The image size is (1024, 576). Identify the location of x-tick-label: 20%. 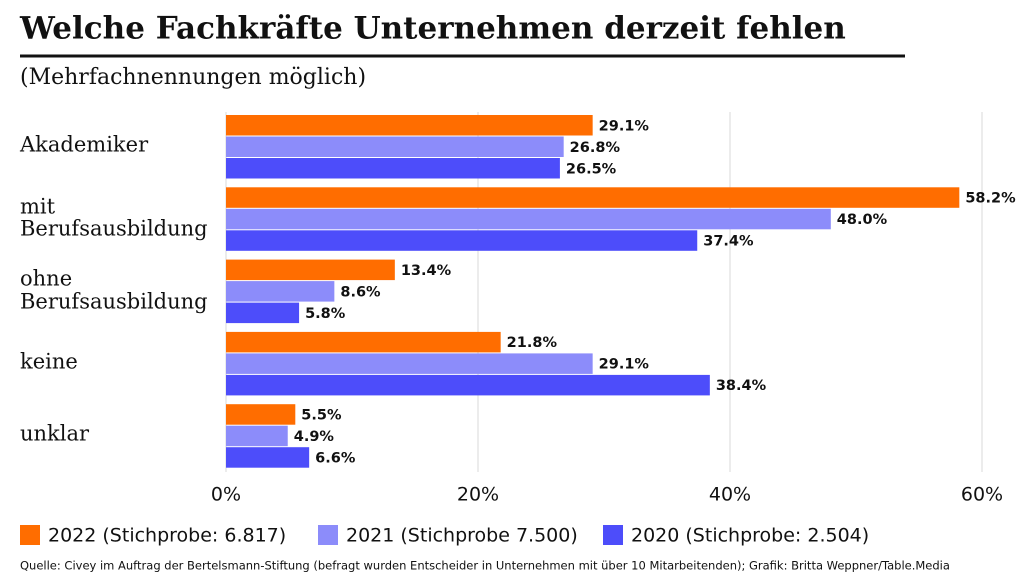
(478, 495).